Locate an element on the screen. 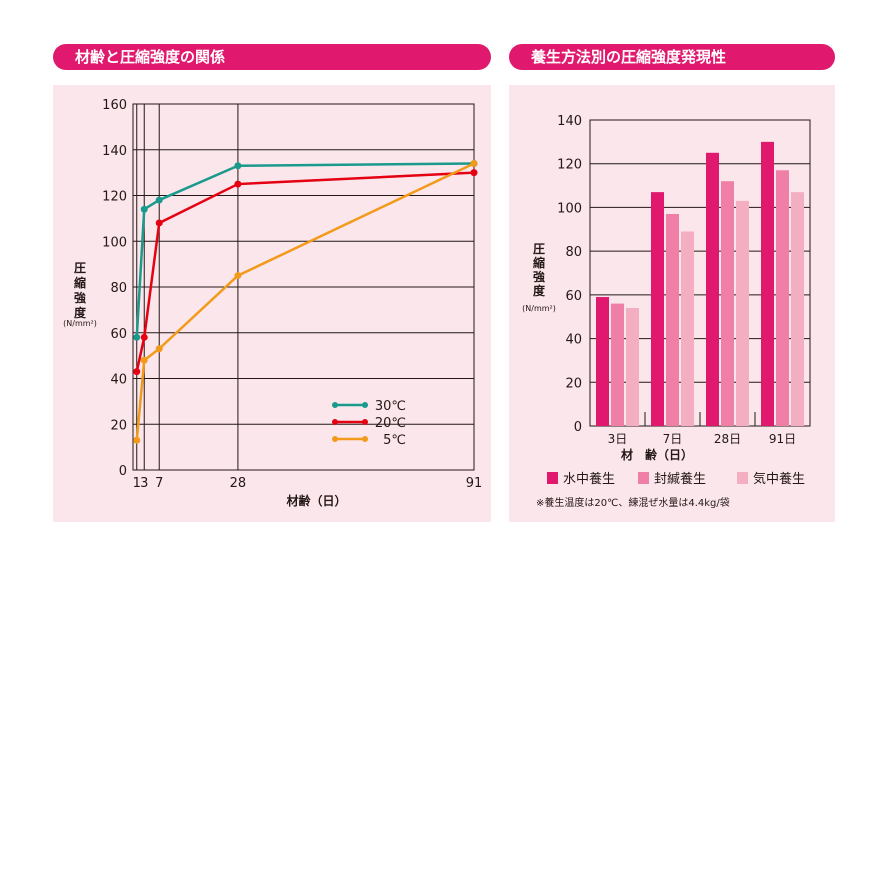 This screenshot has height=880, width=880. bar-legend-swatch-水中養生 is located at coordinates (552, 478).